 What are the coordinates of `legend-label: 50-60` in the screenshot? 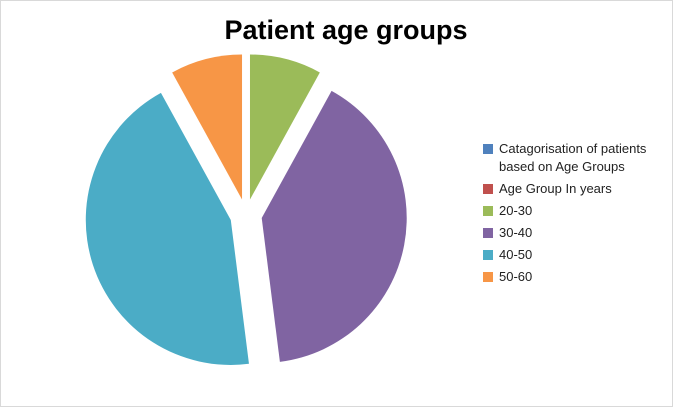 It's located at (516, 276).